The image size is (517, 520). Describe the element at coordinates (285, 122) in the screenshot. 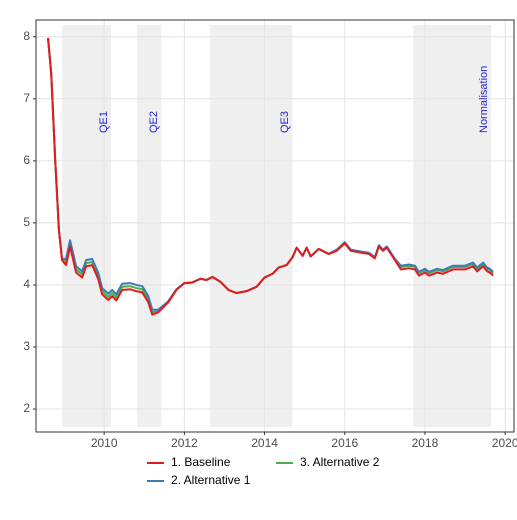

I see `period-label: QE3` at that location.